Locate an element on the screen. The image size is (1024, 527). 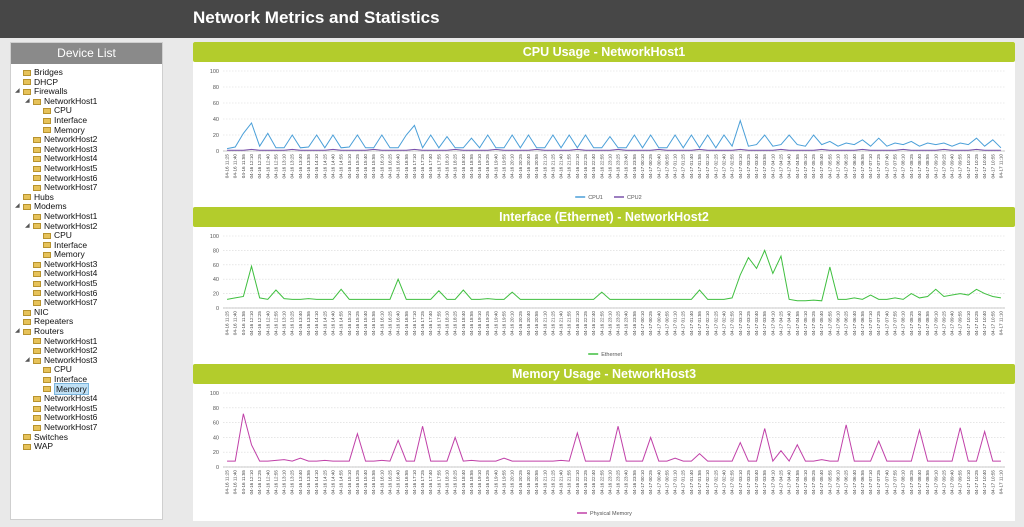
tree-node: ◢ Modems is located at coordinates (88, 207).